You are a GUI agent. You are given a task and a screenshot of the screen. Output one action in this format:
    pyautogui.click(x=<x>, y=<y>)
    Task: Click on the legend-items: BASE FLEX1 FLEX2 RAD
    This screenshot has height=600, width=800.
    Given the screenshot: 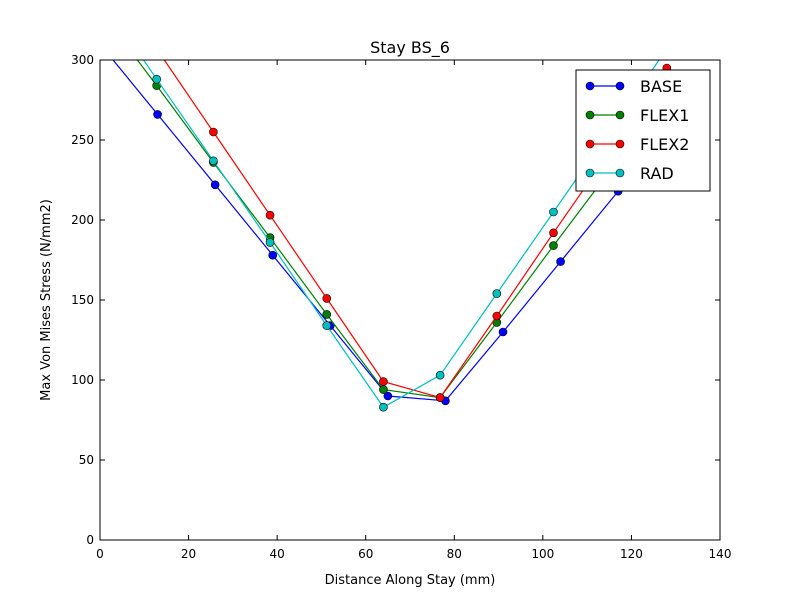 What is the action you would take?
    pyautogui.click(x=637, y=130)
    